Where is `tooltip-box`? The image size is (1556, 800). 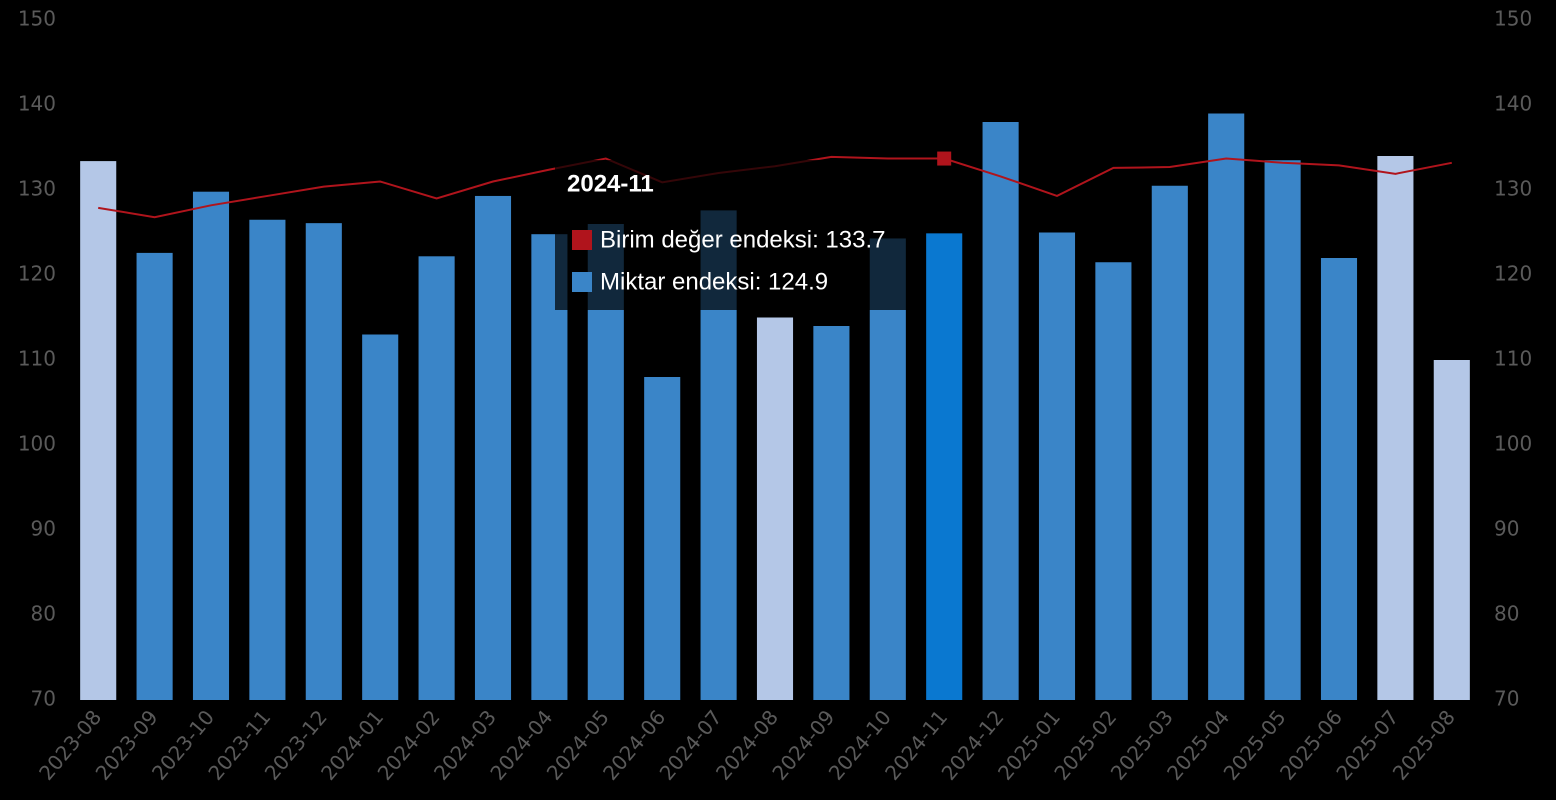
tooltip-box is located at coordinates (740, 235).